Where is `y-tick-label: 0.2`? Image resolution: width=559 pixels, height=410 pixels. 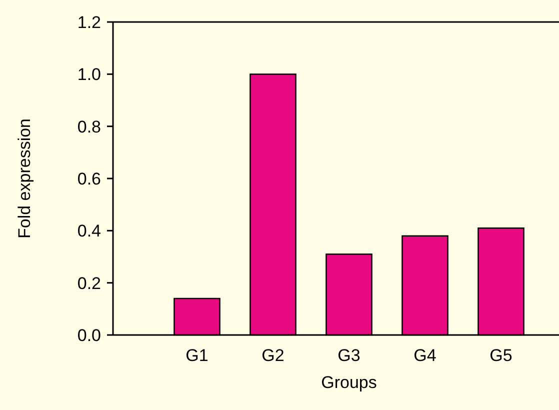
y-tick-label: 0.2 is located at coordinates (89, 283).